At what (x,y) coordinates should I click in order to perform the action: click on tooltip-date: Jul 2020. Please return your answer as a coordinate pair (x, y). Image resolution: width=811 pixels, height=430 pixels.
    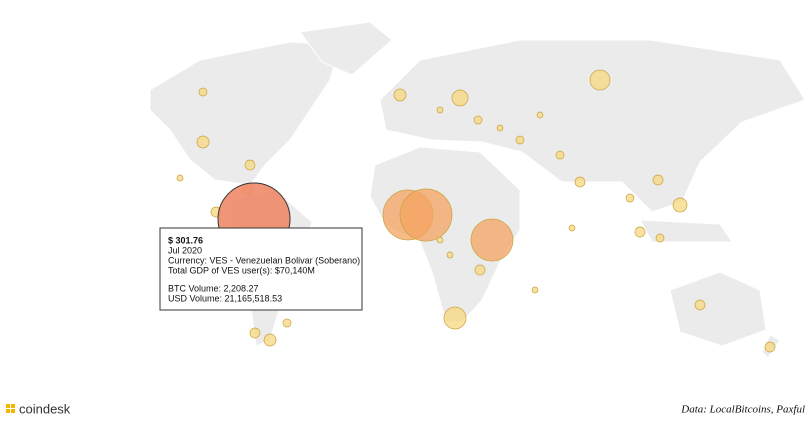
    Looking at the image, I should click on (185, 250).